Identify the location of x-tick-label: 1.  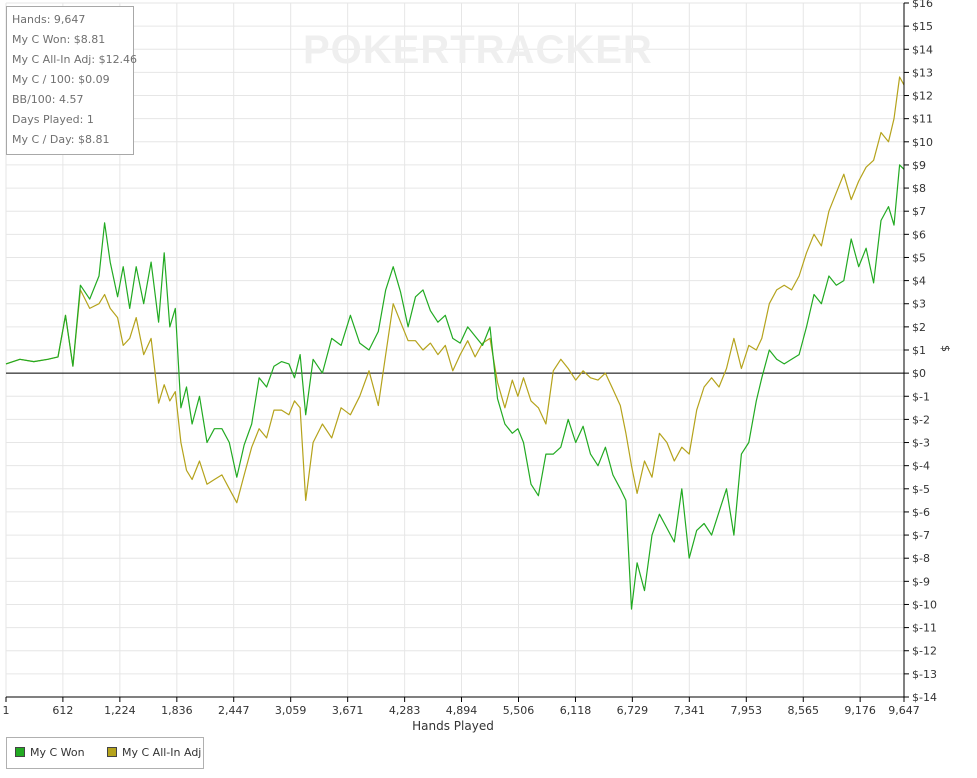
(6, 710).